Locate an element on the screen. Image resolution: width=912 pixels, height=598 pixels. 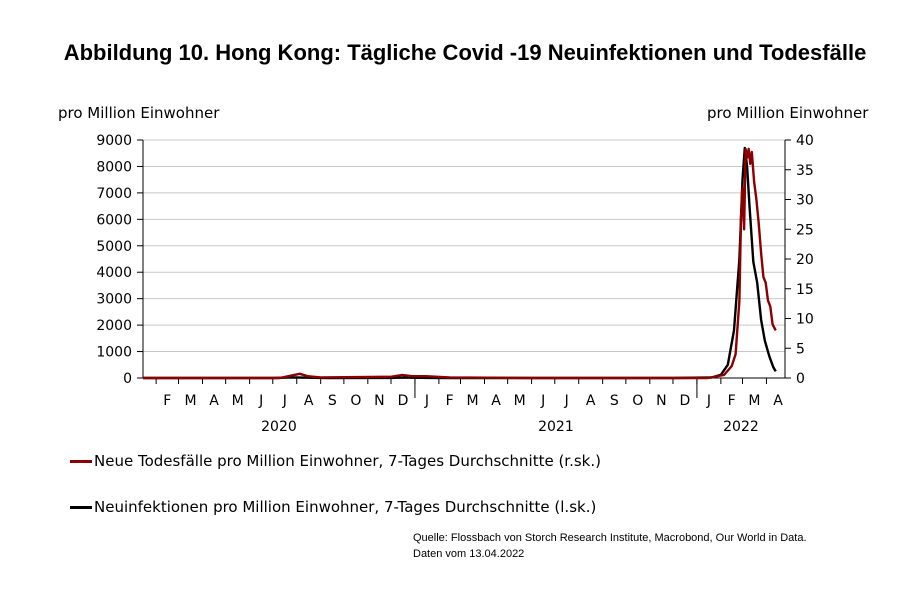
x-year-label: 2020 is located at coordinates (279, 427).